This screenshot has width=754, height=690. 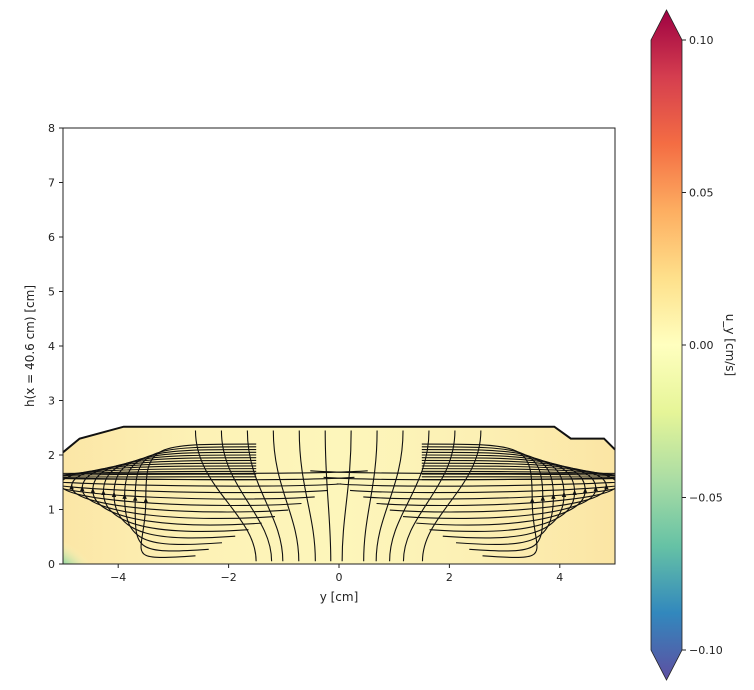 What do you see at coordinates (339, 439) in the screenshot?
I see `free-surface-line` at bounding box center [339, 439].